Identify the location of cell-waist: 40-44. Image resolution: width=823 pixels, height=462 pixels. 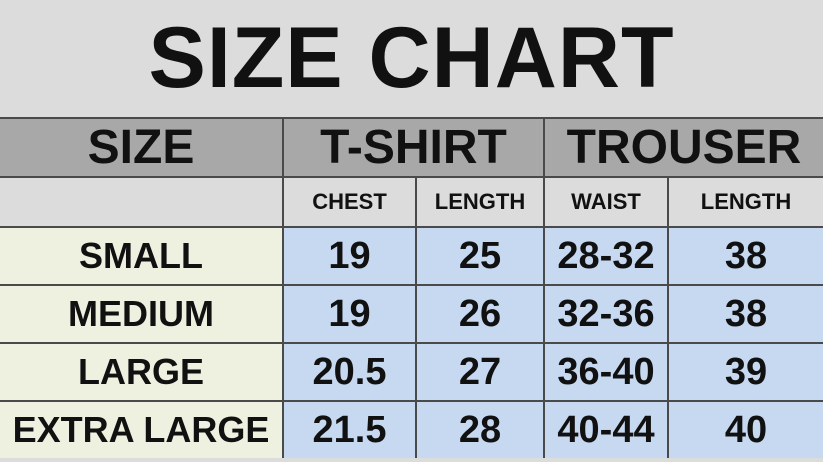
(606, 429).